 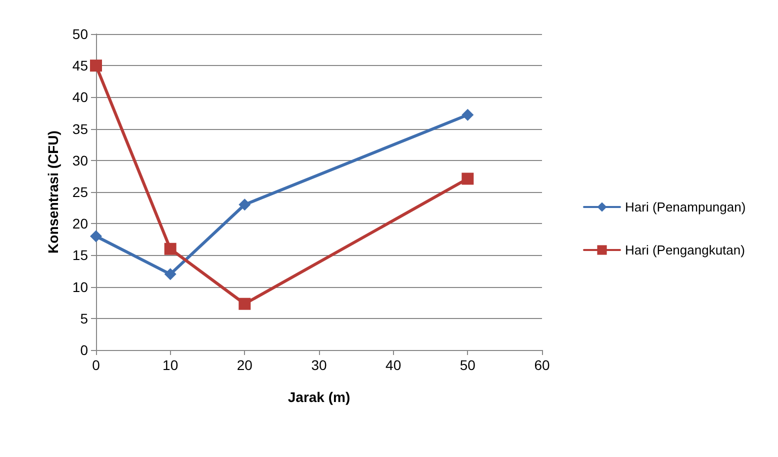 What do you see at coordinates (80, 160) in the screenshot?
I see `y-tick-label: 30` at bounding box center [80, 160].